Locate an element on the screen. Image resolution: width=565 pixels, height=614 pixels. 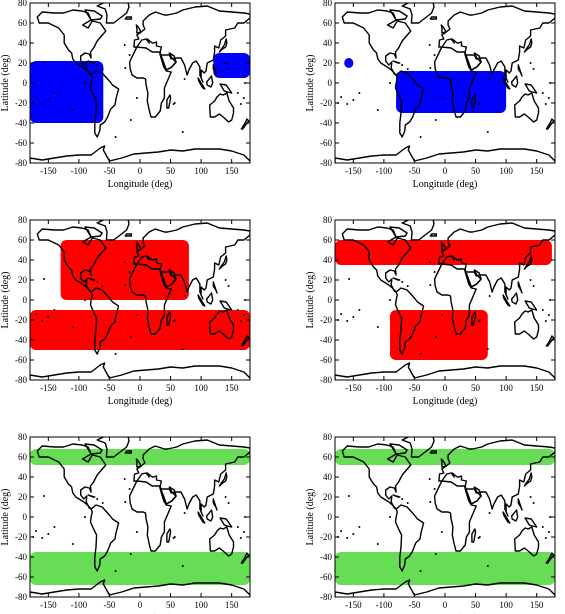
y-tick-label: 80 is located at coordinates (328, 4).